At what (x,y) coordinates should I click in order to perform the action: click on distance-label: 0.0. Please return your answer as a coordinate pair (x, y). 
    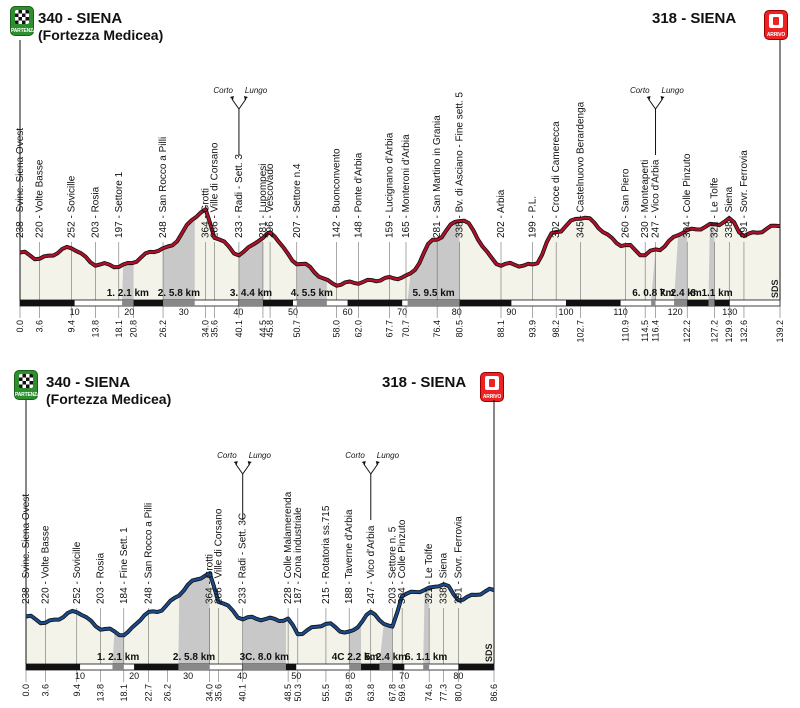
    Looking at the image, I should click on (26, 690).